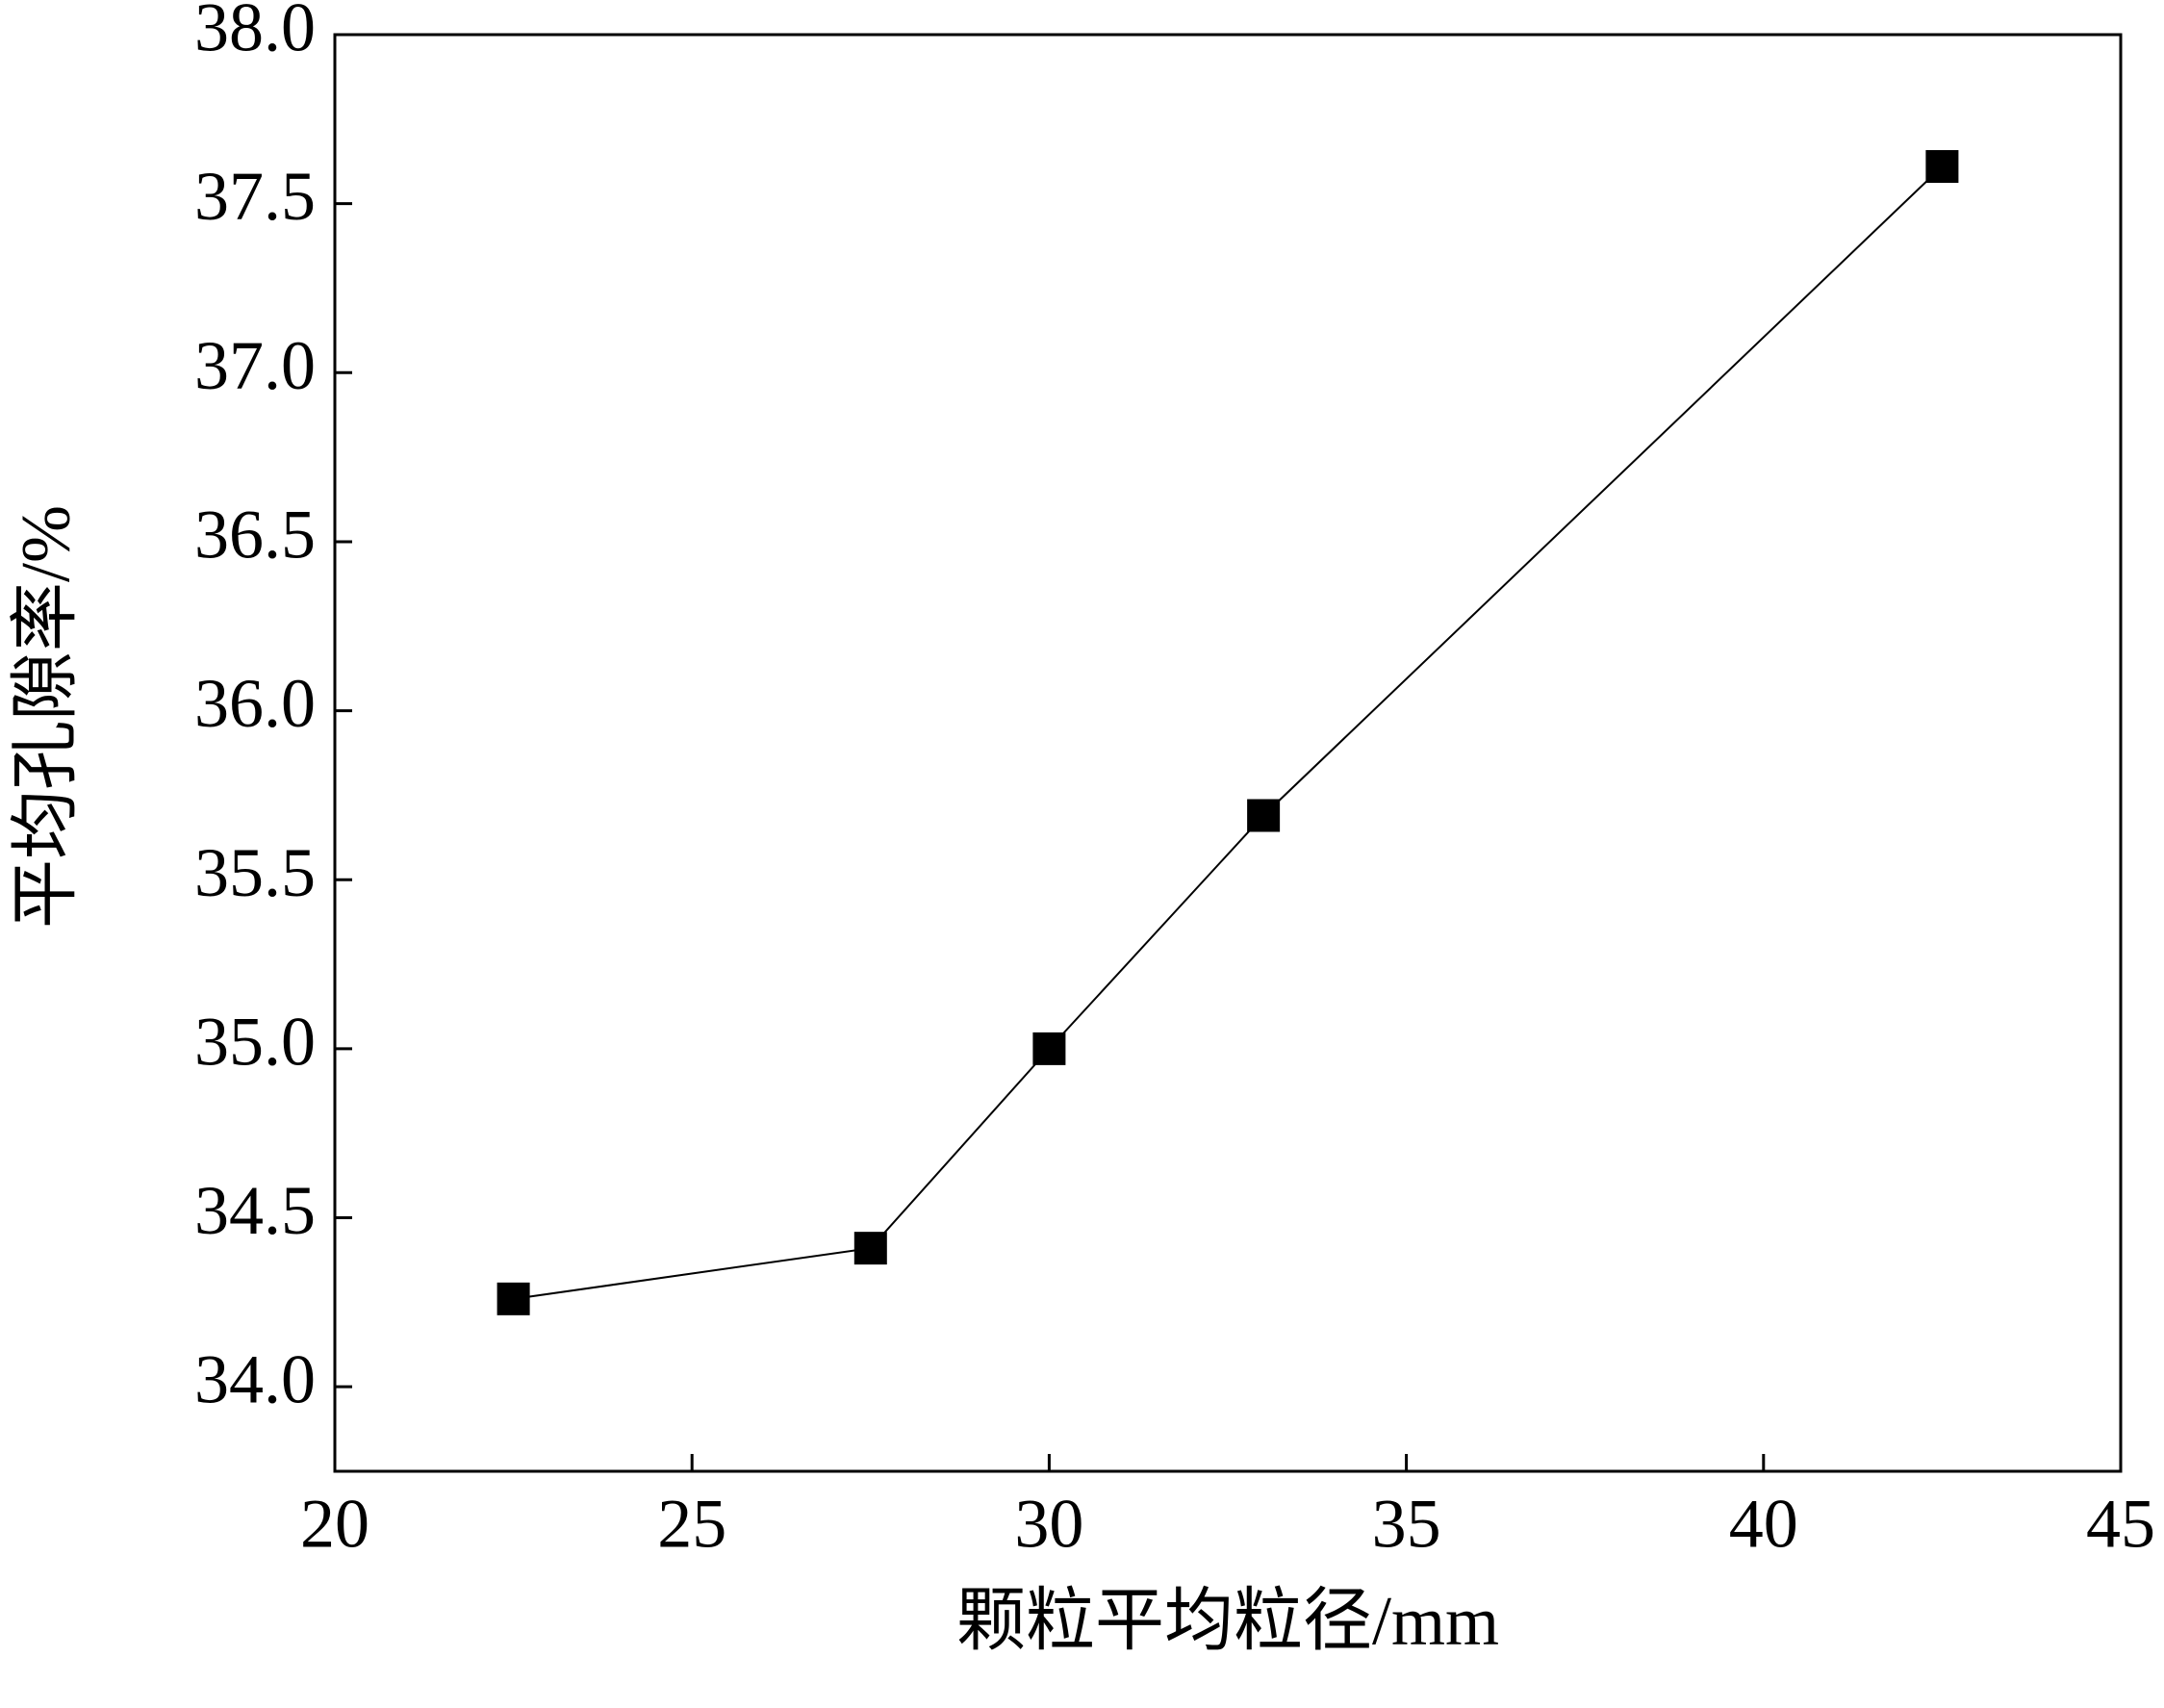 The width and height of the screenshot is (2164, 1708). I want to click on y-tick-label: 35.5, so click(255, 872).